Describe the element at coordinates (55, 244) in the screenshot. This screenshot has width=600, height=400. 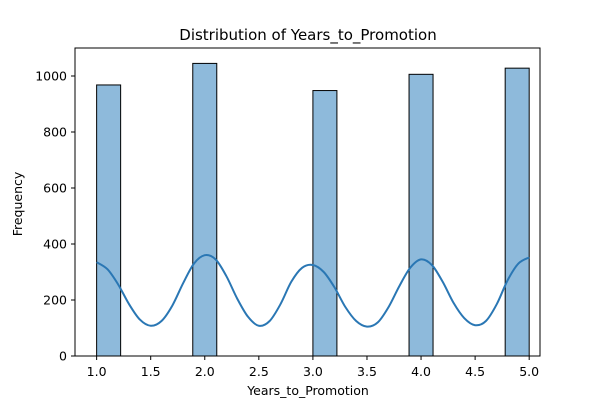
I see `y-tick-label: 400` at that location.